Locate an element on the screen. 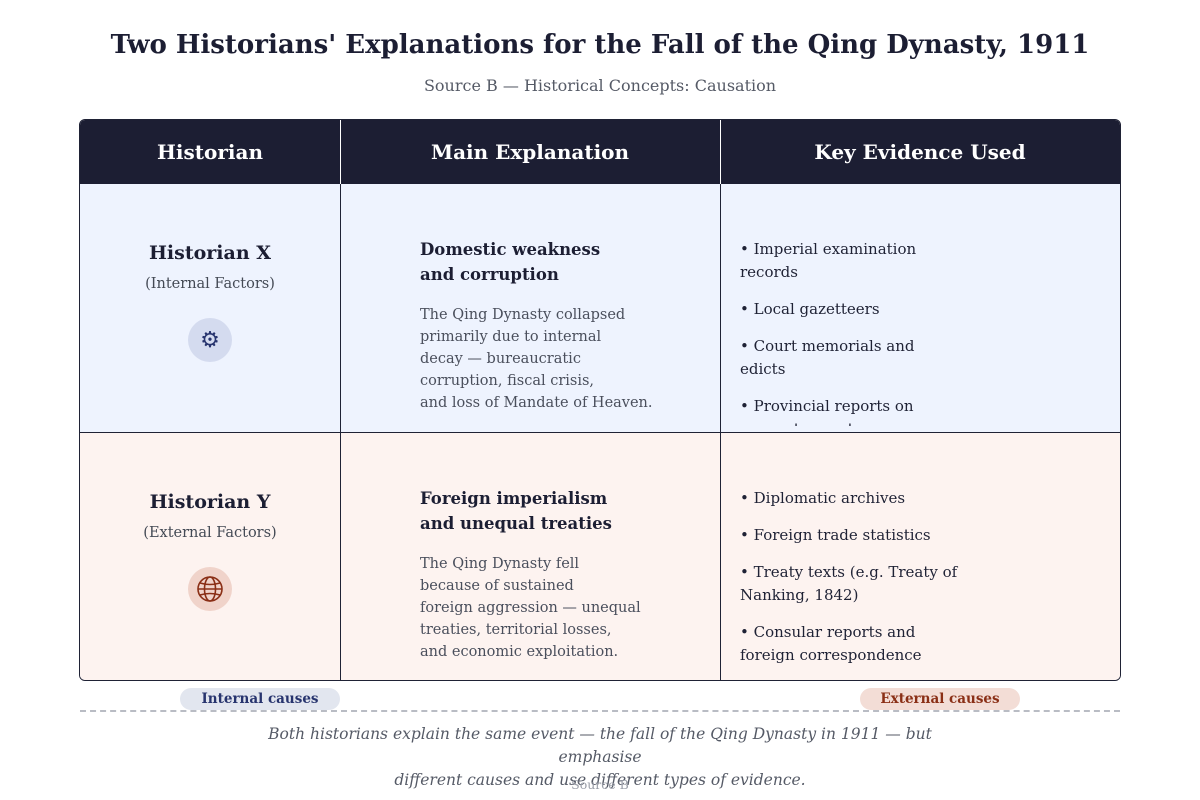 The height and width of the screenshot is (800, 1200). explanation-line: because of sustained is located at coordinates (497, 586).